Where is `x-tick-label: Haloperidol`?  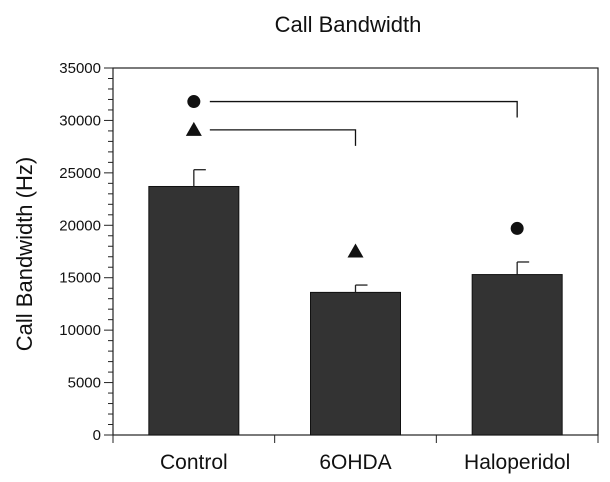 x-tick-label: Haloperidol is located at coordinates (517, 462).